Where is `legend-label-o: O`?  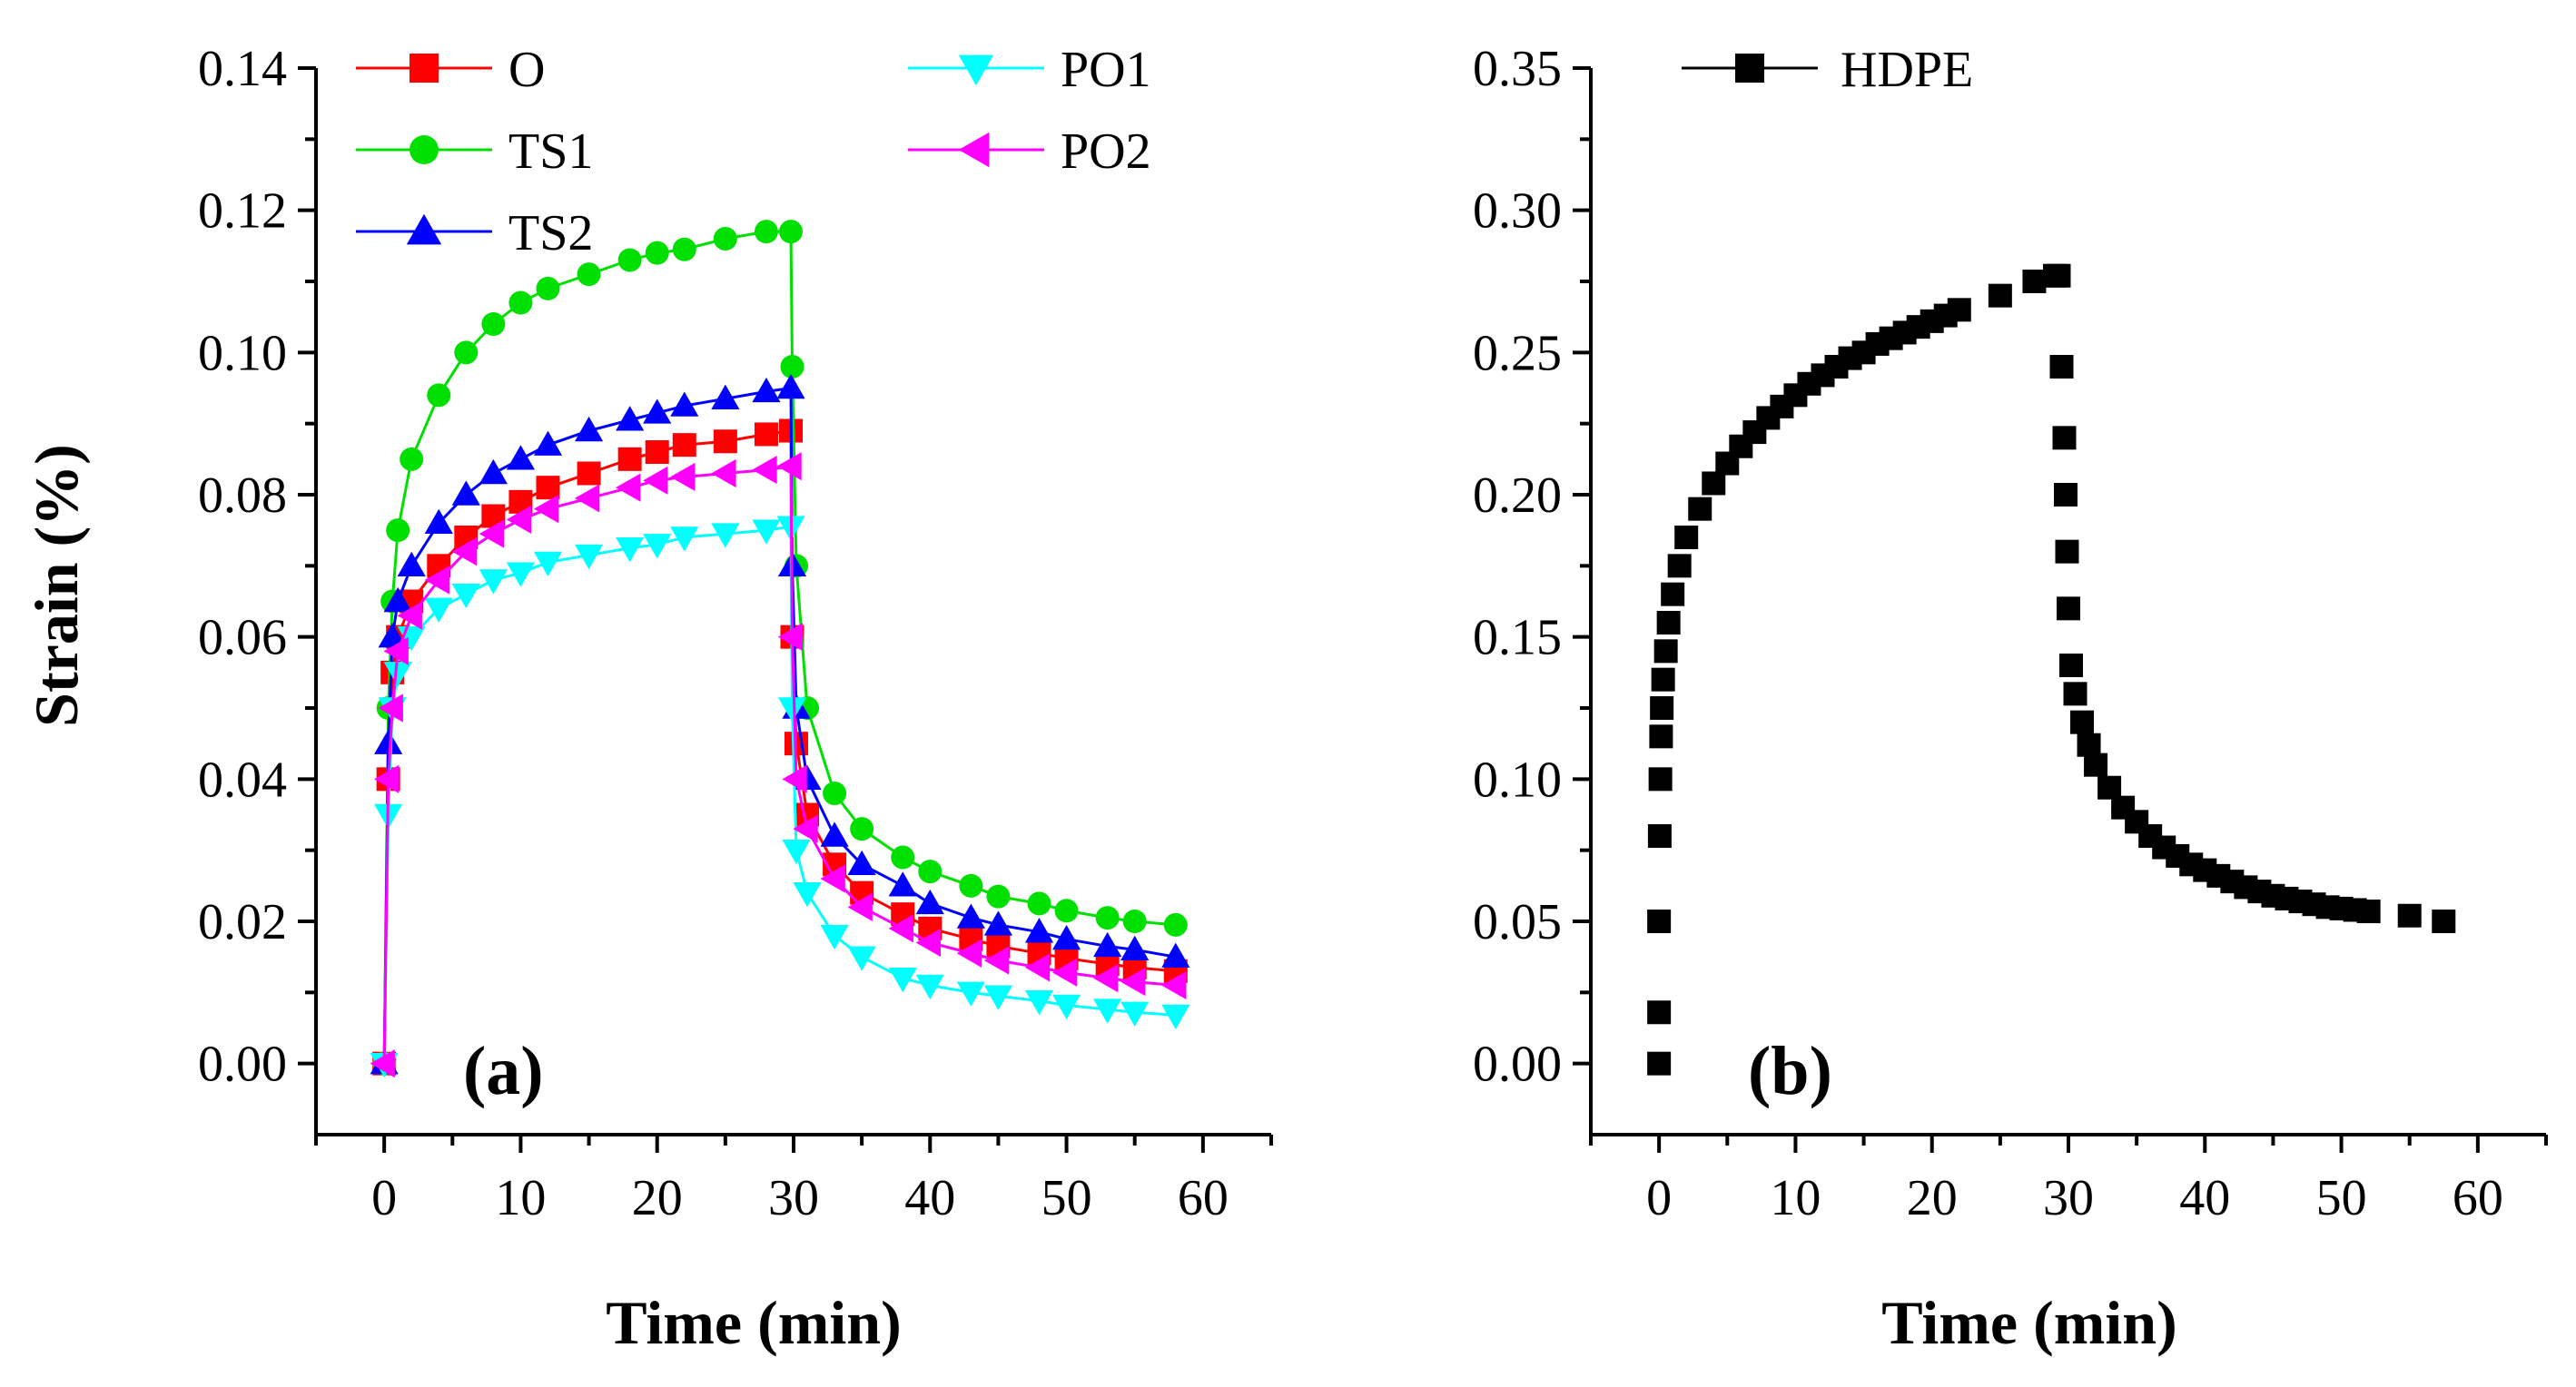 legend-label-o: O is located at coordinates (526, 70).